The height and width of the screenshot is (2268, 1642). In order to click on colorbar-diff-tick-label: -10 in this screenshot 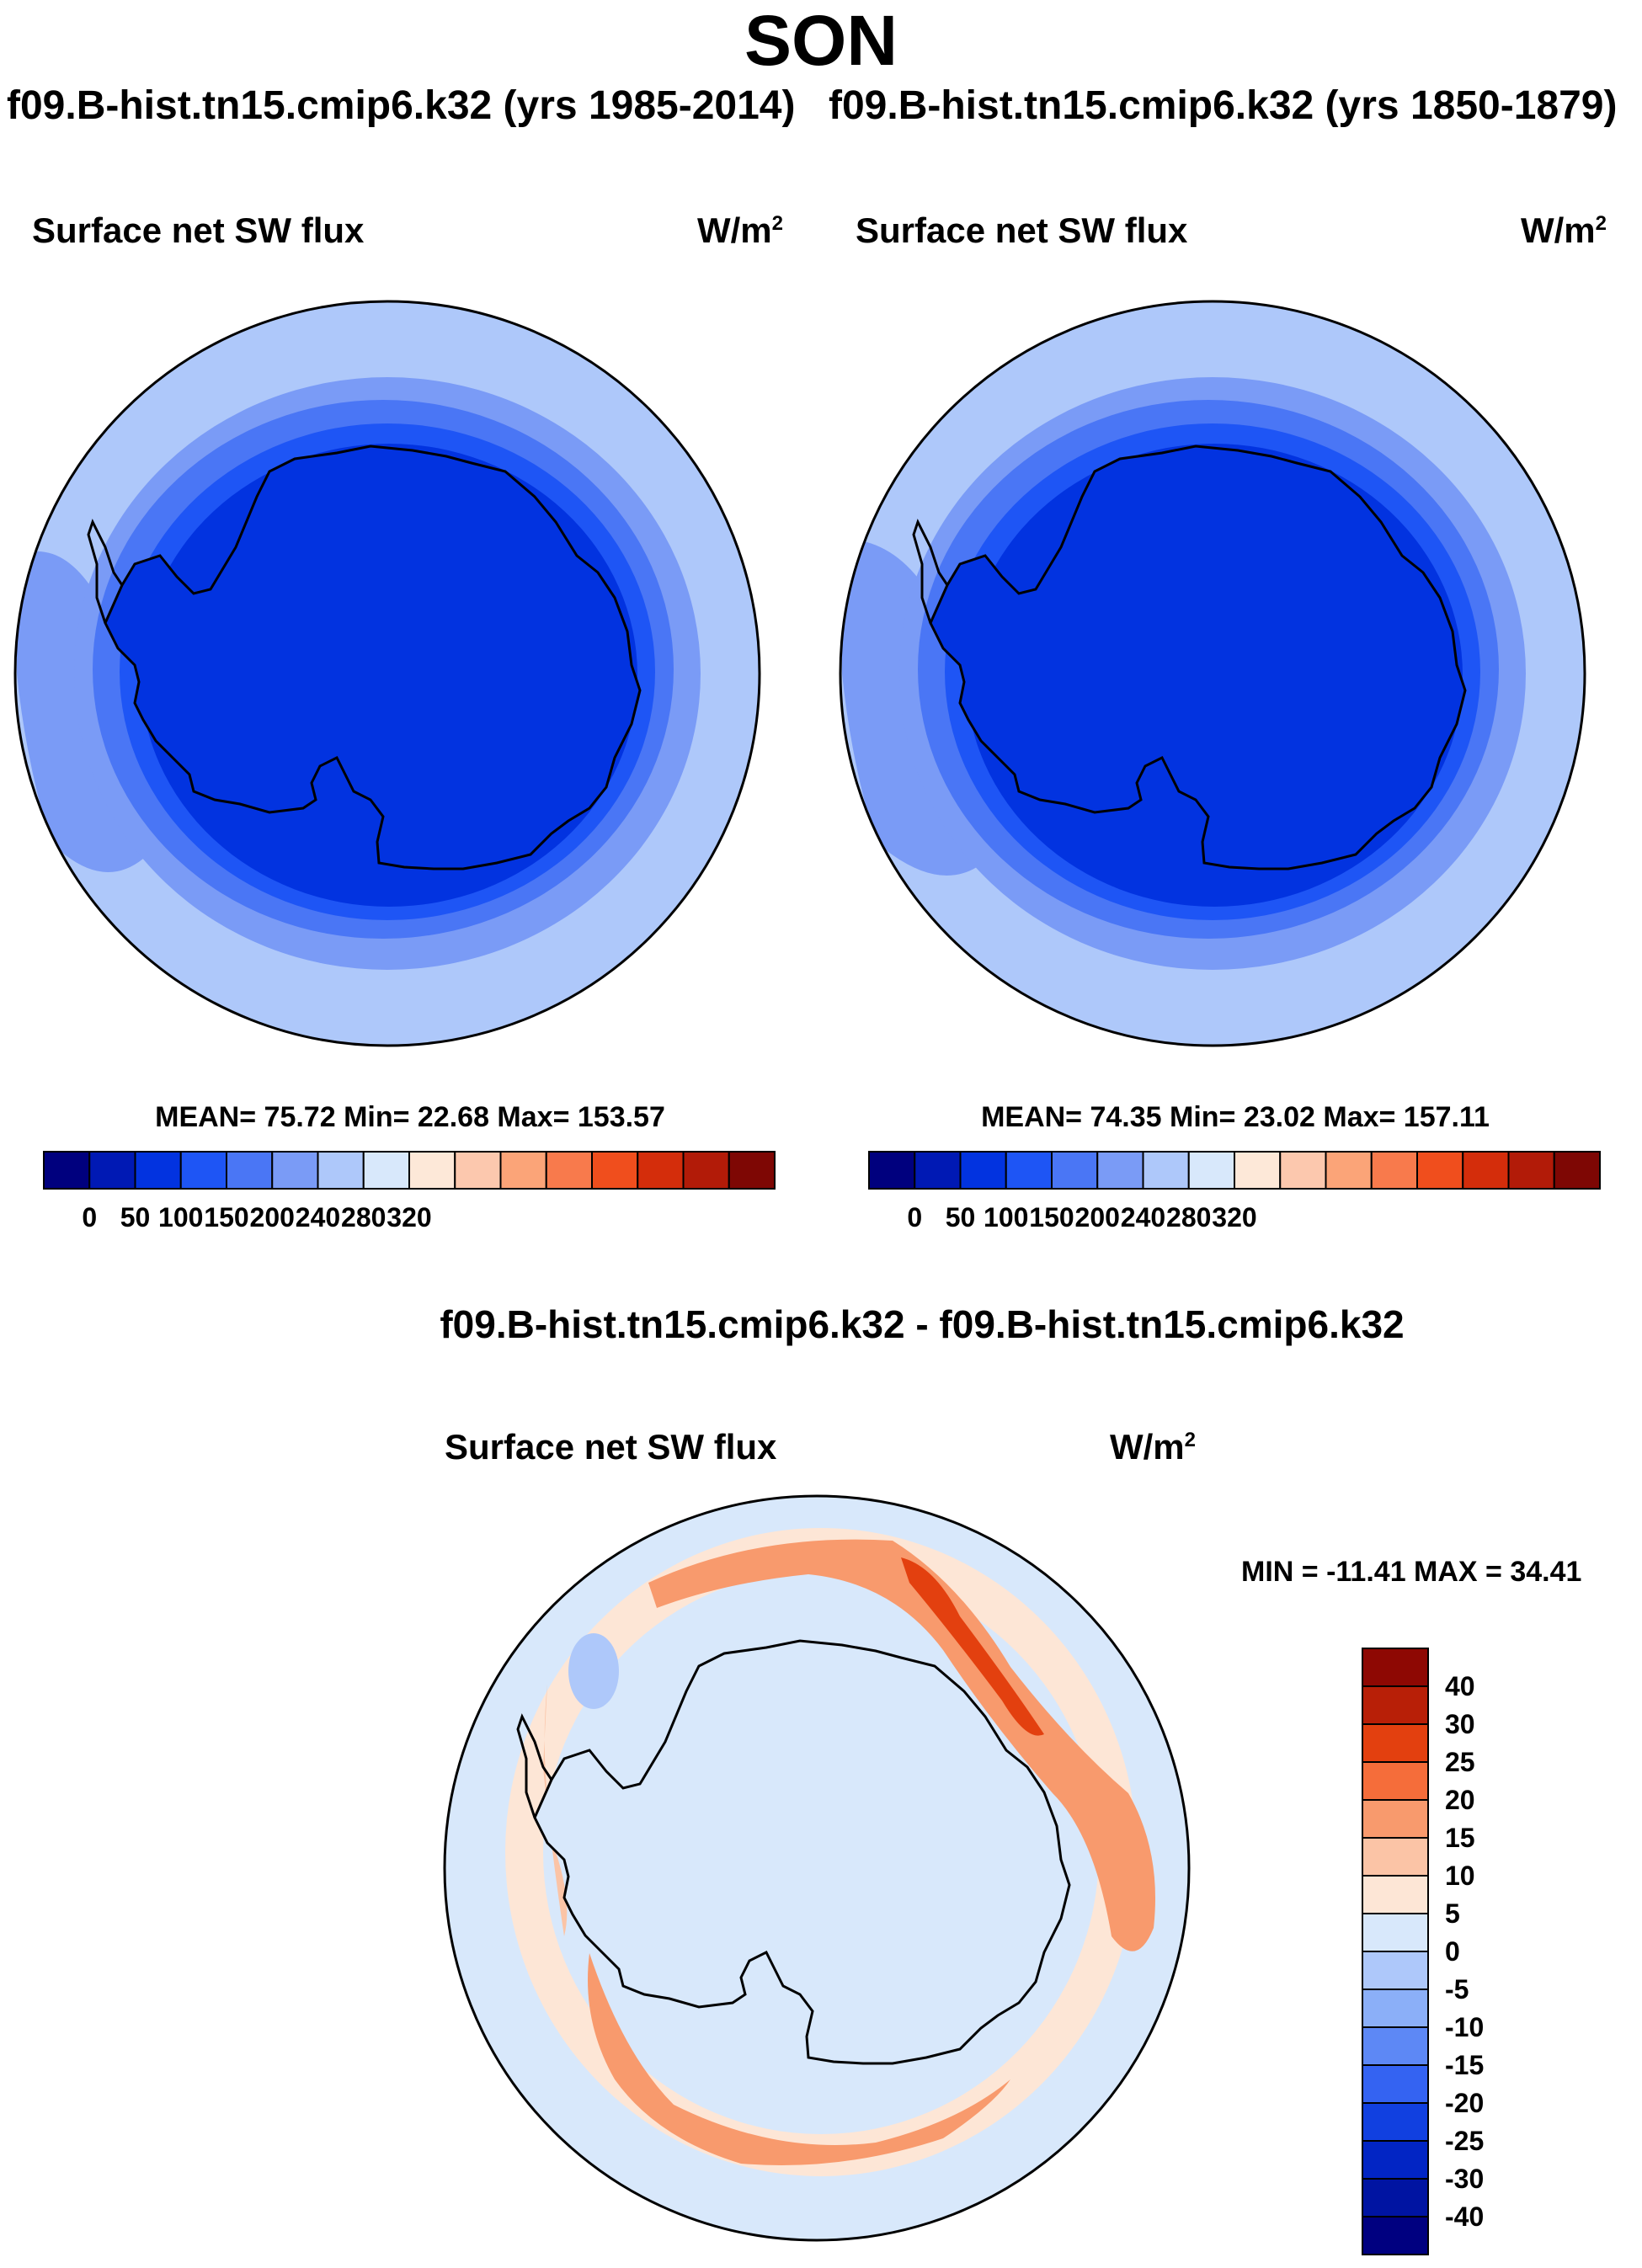, I will do `click(1465, 2027)`.